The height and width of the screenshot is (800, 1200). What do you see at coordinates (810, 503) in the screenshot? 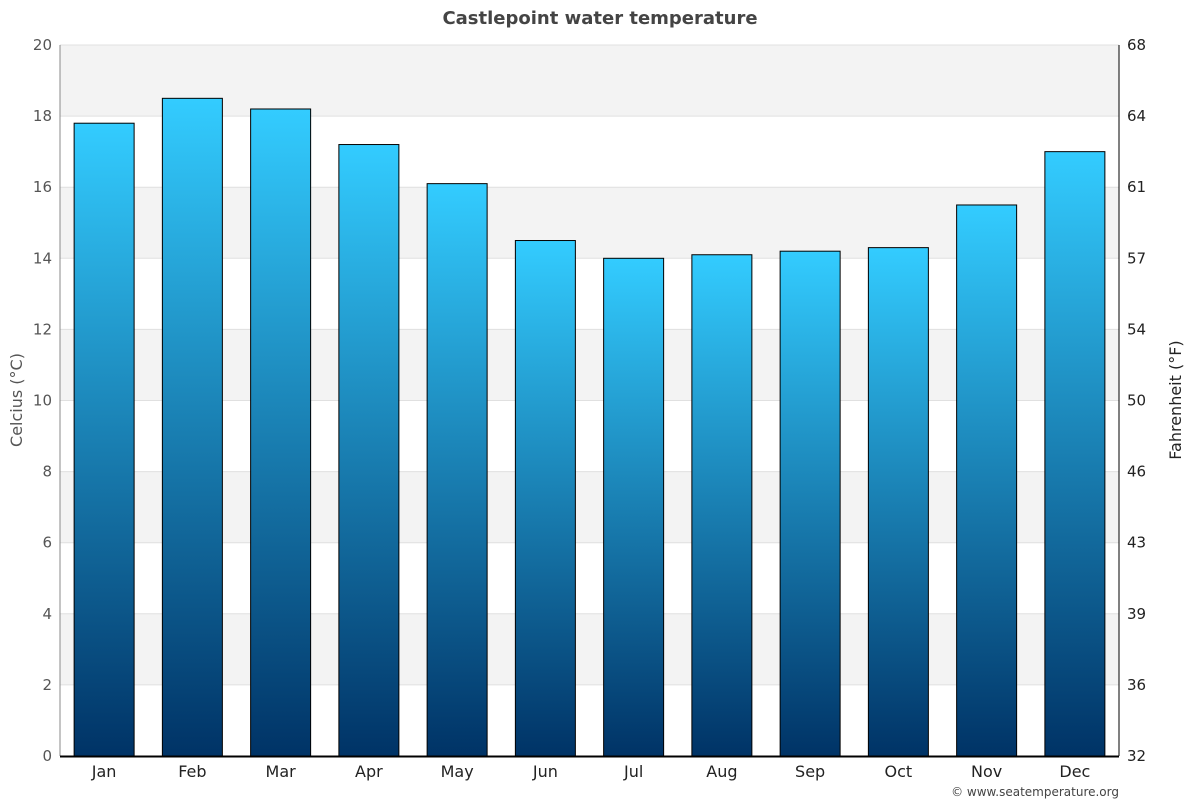
I see `bar-sep` at bounding box center [810, 503].